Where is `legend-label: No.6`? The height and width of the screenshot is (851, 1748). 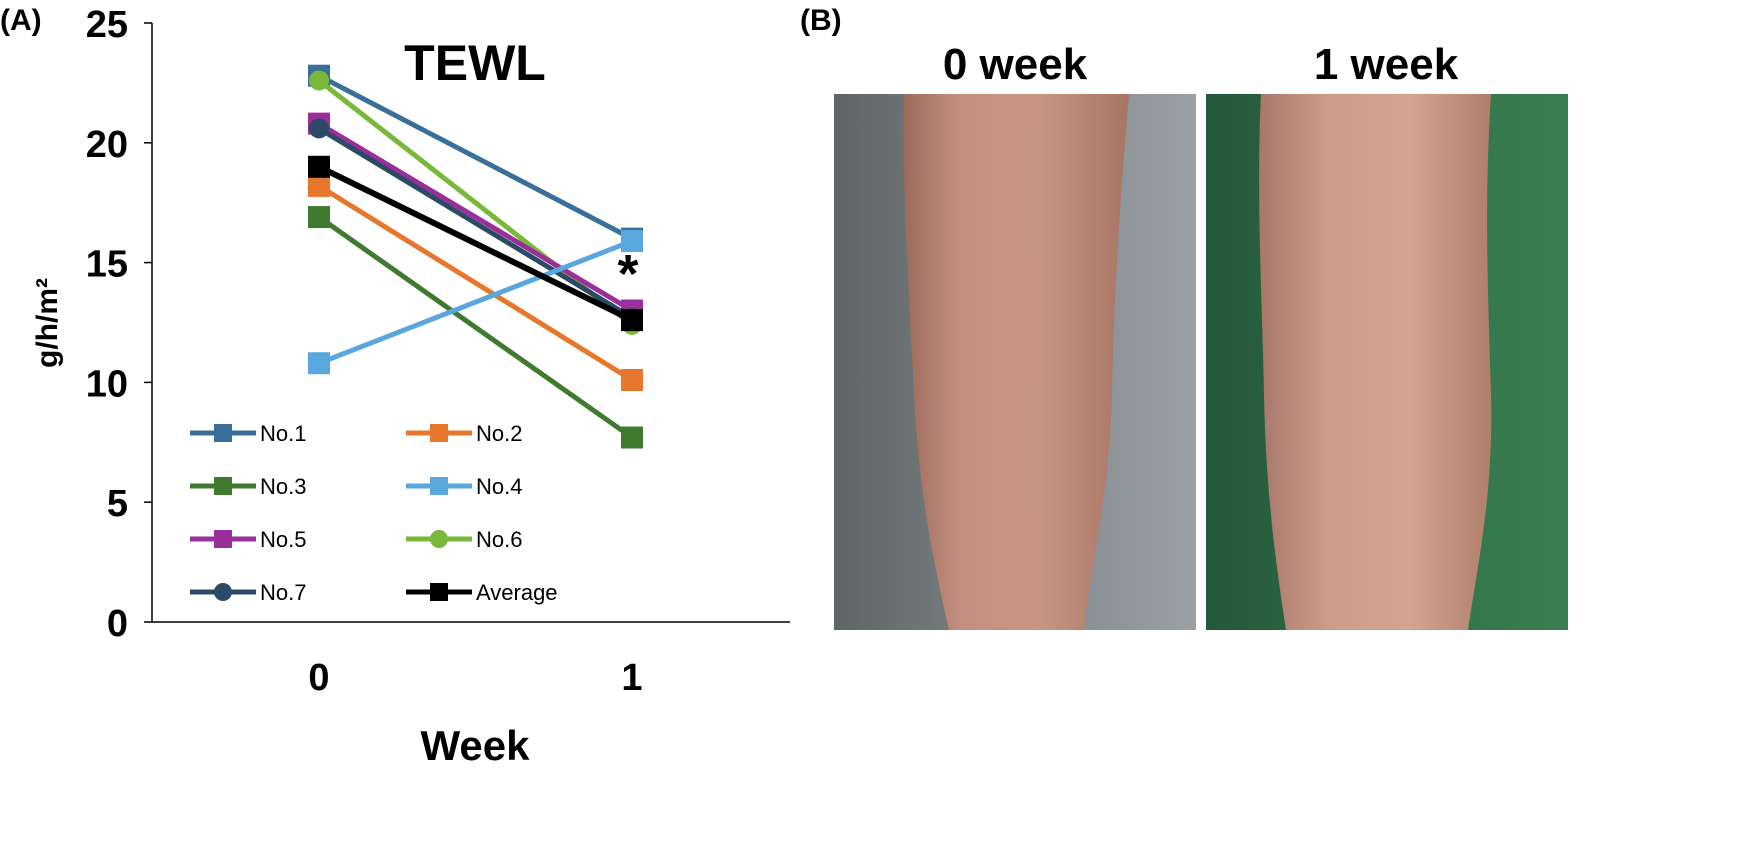
legend-label: No.6 is located at coordinates (499, 539).